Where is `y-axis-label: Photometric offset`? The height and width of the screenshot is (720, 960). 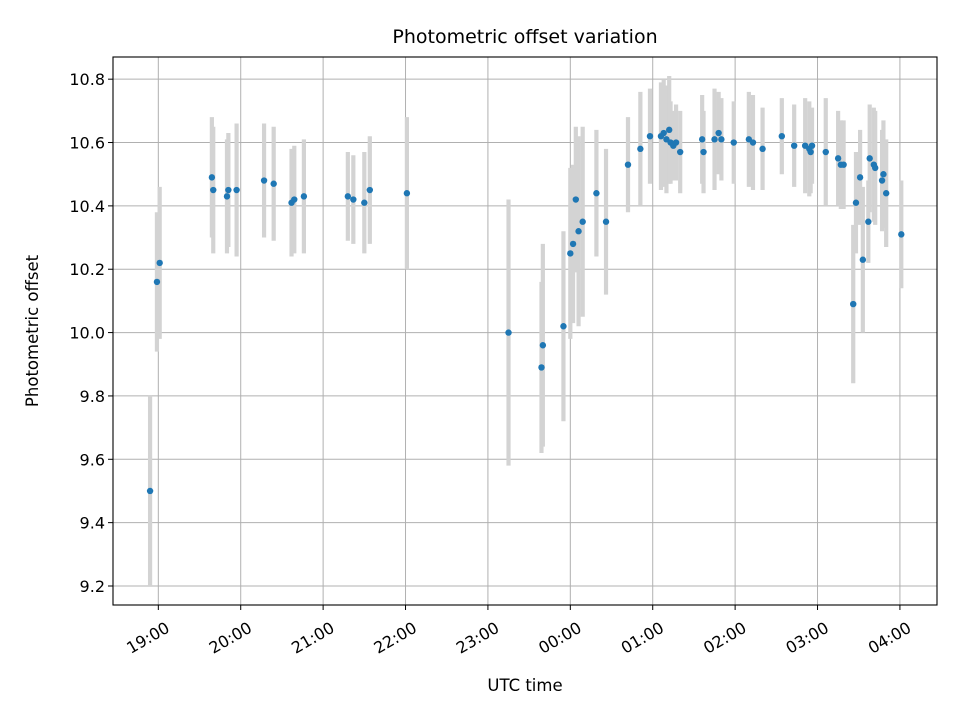
y-axis-label: Photometric offset is located at coordinates (32, 330).